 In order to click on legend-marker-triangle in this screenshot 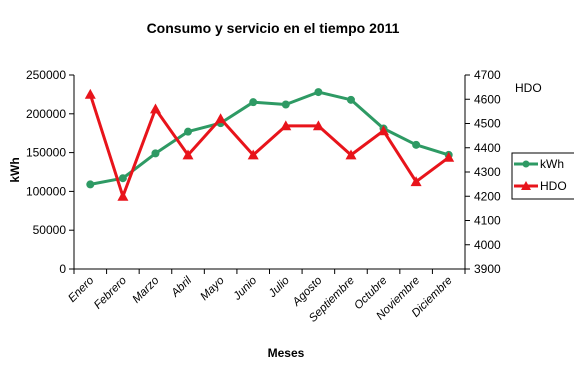, I will do `click(526, 185)`.